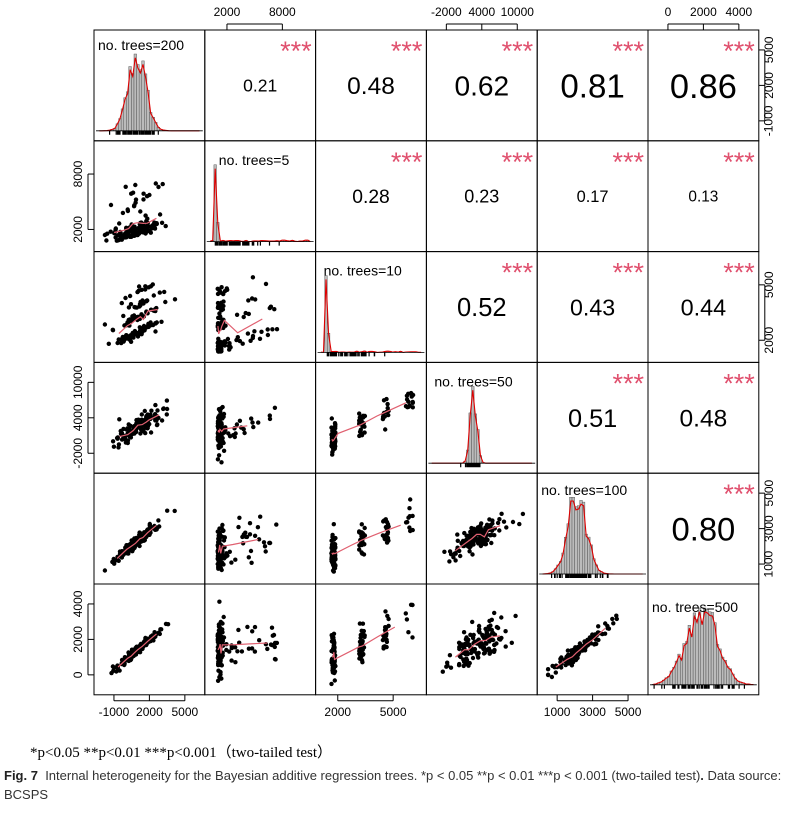  I want to click on variable-label: no. trees=10, so click(363, 271).